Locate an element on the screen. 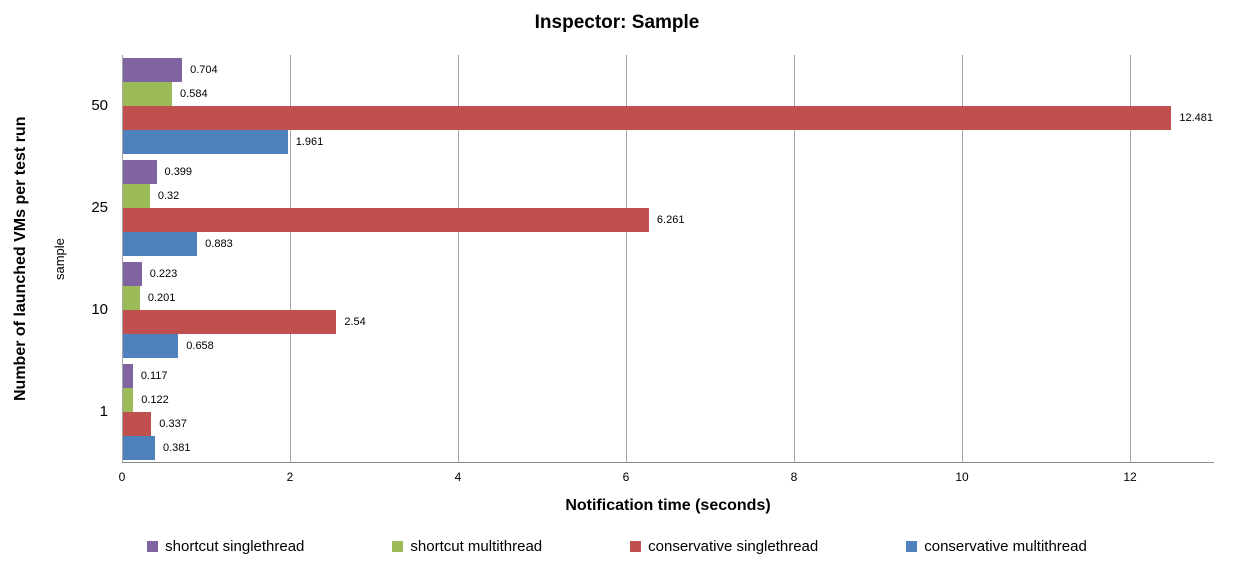 The width and height of the screenshot is (1234, 577). legend-item: shortcut multithread is located at coordinates (467, 546).